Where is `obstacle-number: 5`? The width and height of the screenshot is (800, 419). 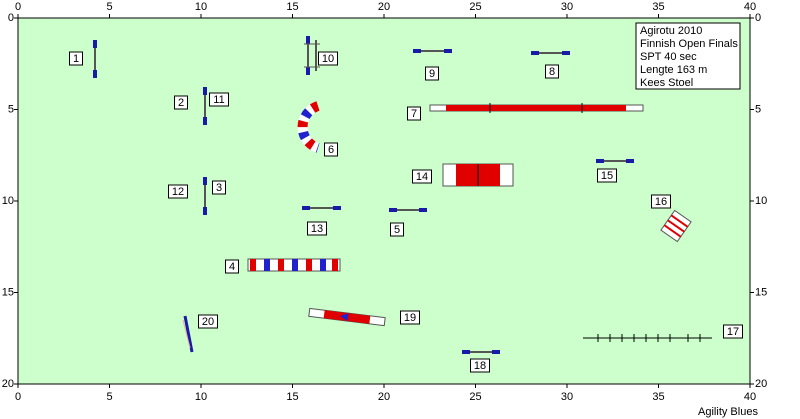 obstacle-number: 5 is located at coordinates (397, 230).